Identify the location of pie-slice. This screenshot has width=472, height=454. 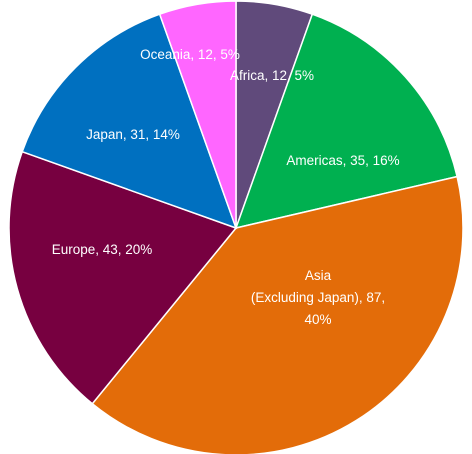
(197, 114).